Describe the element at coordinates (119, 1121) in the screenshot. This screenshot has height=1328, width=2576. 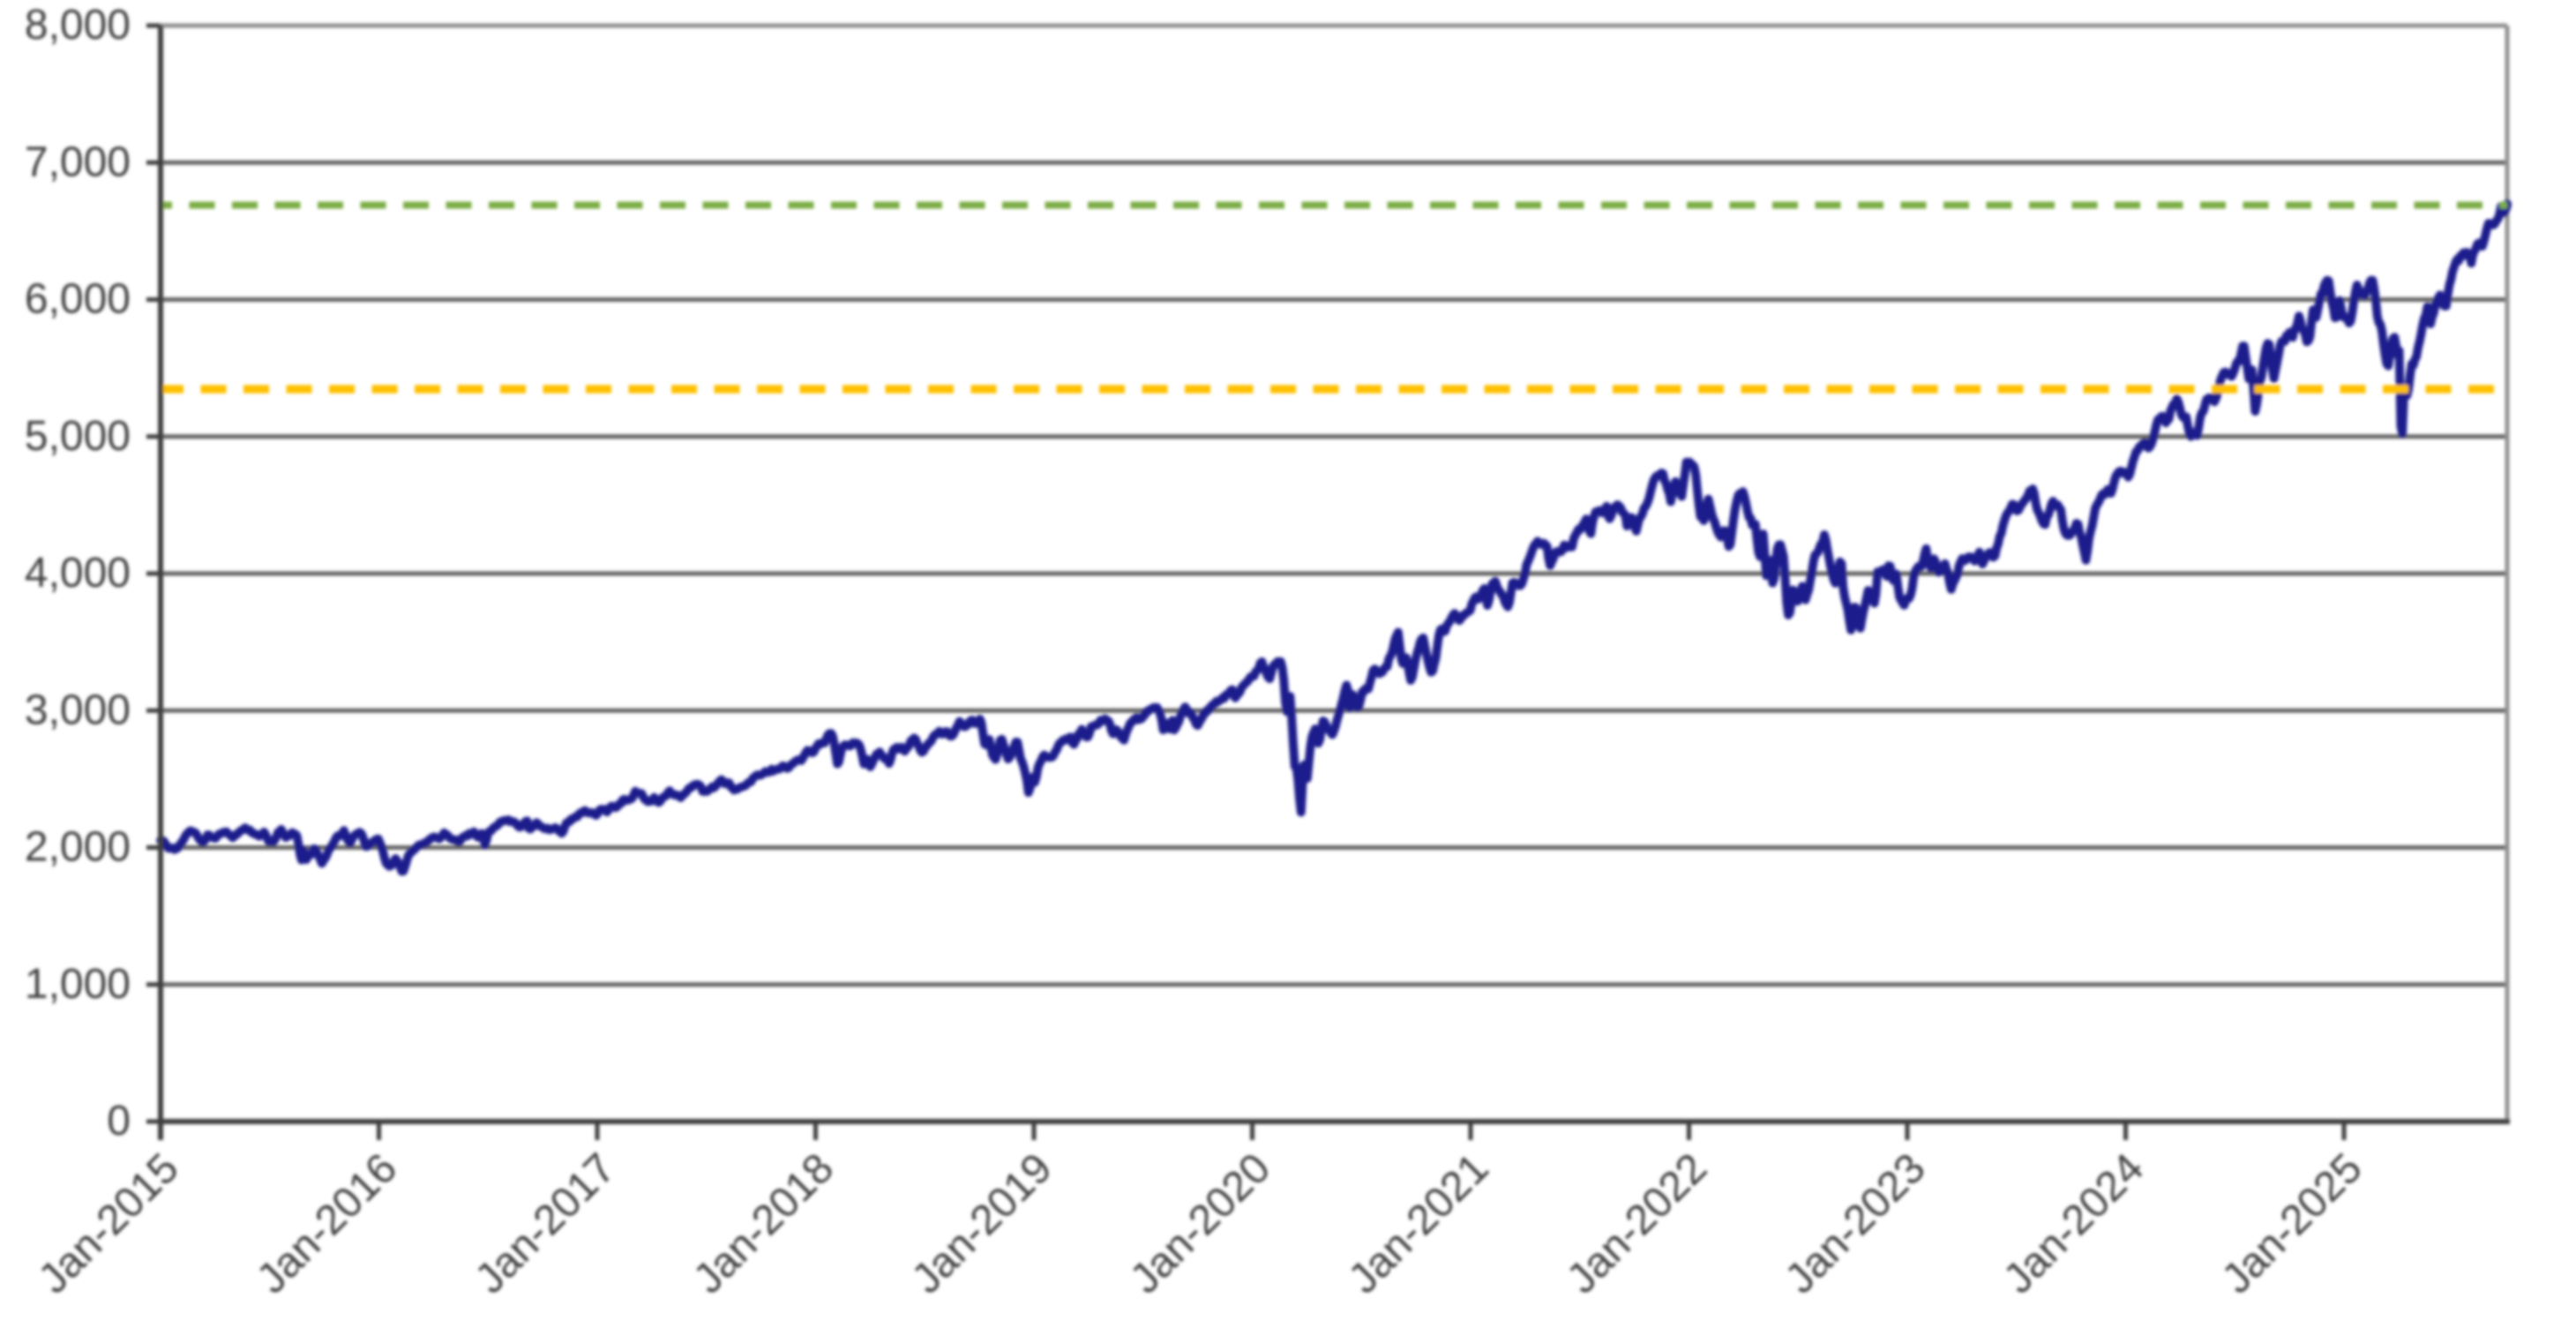
I see `svg-text: 0` at that location.